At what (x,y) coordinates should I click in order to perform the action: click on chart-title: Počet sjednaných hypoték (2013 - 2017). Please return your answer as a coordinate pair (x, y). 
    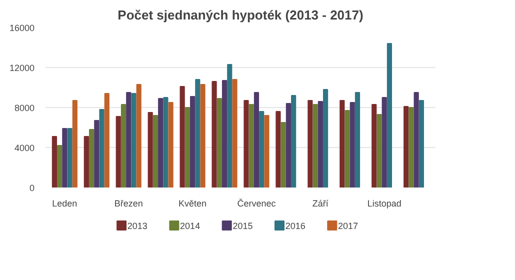
    Looking at the image, I should click on (241, 15).